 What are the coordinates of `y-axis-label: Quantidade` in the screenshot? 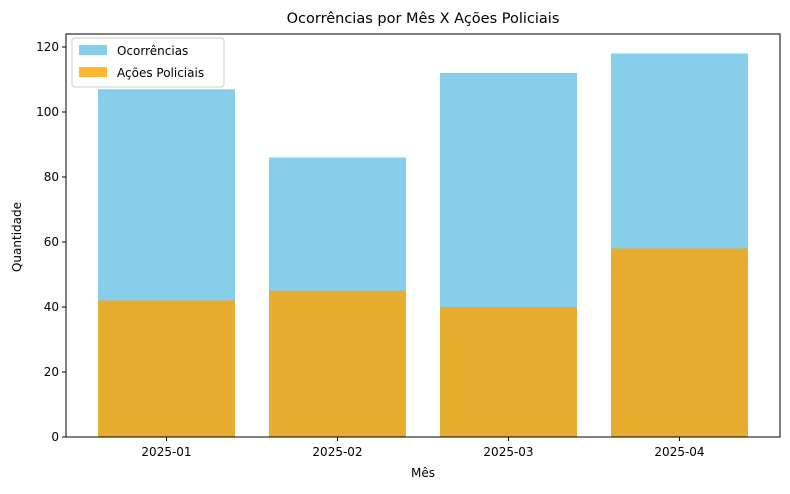 It's located at (17, 237).